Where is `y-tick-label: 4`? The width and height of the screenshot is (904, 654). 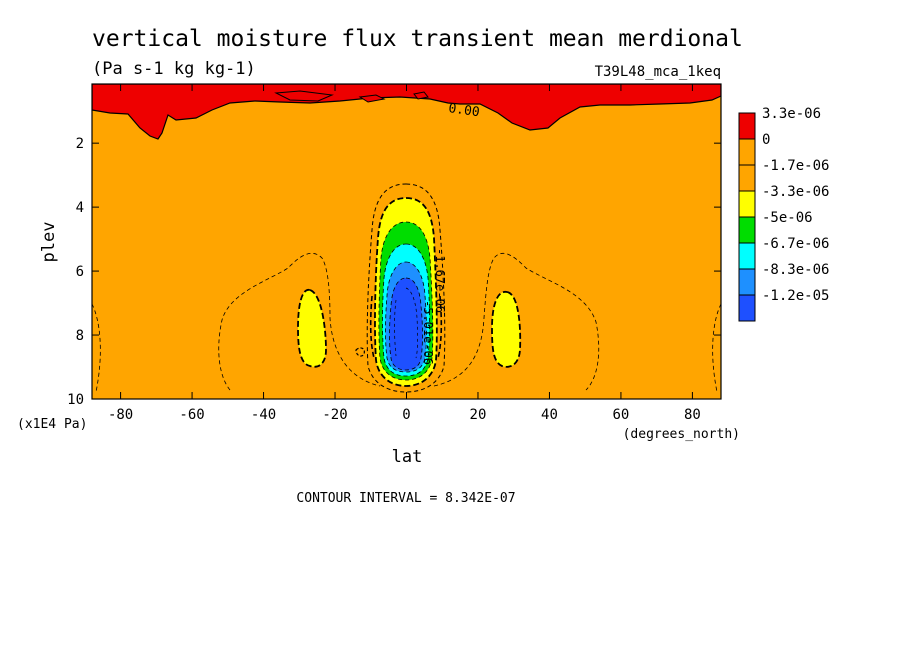 y-tick-label: 4 is located at coordinates (80, 208).